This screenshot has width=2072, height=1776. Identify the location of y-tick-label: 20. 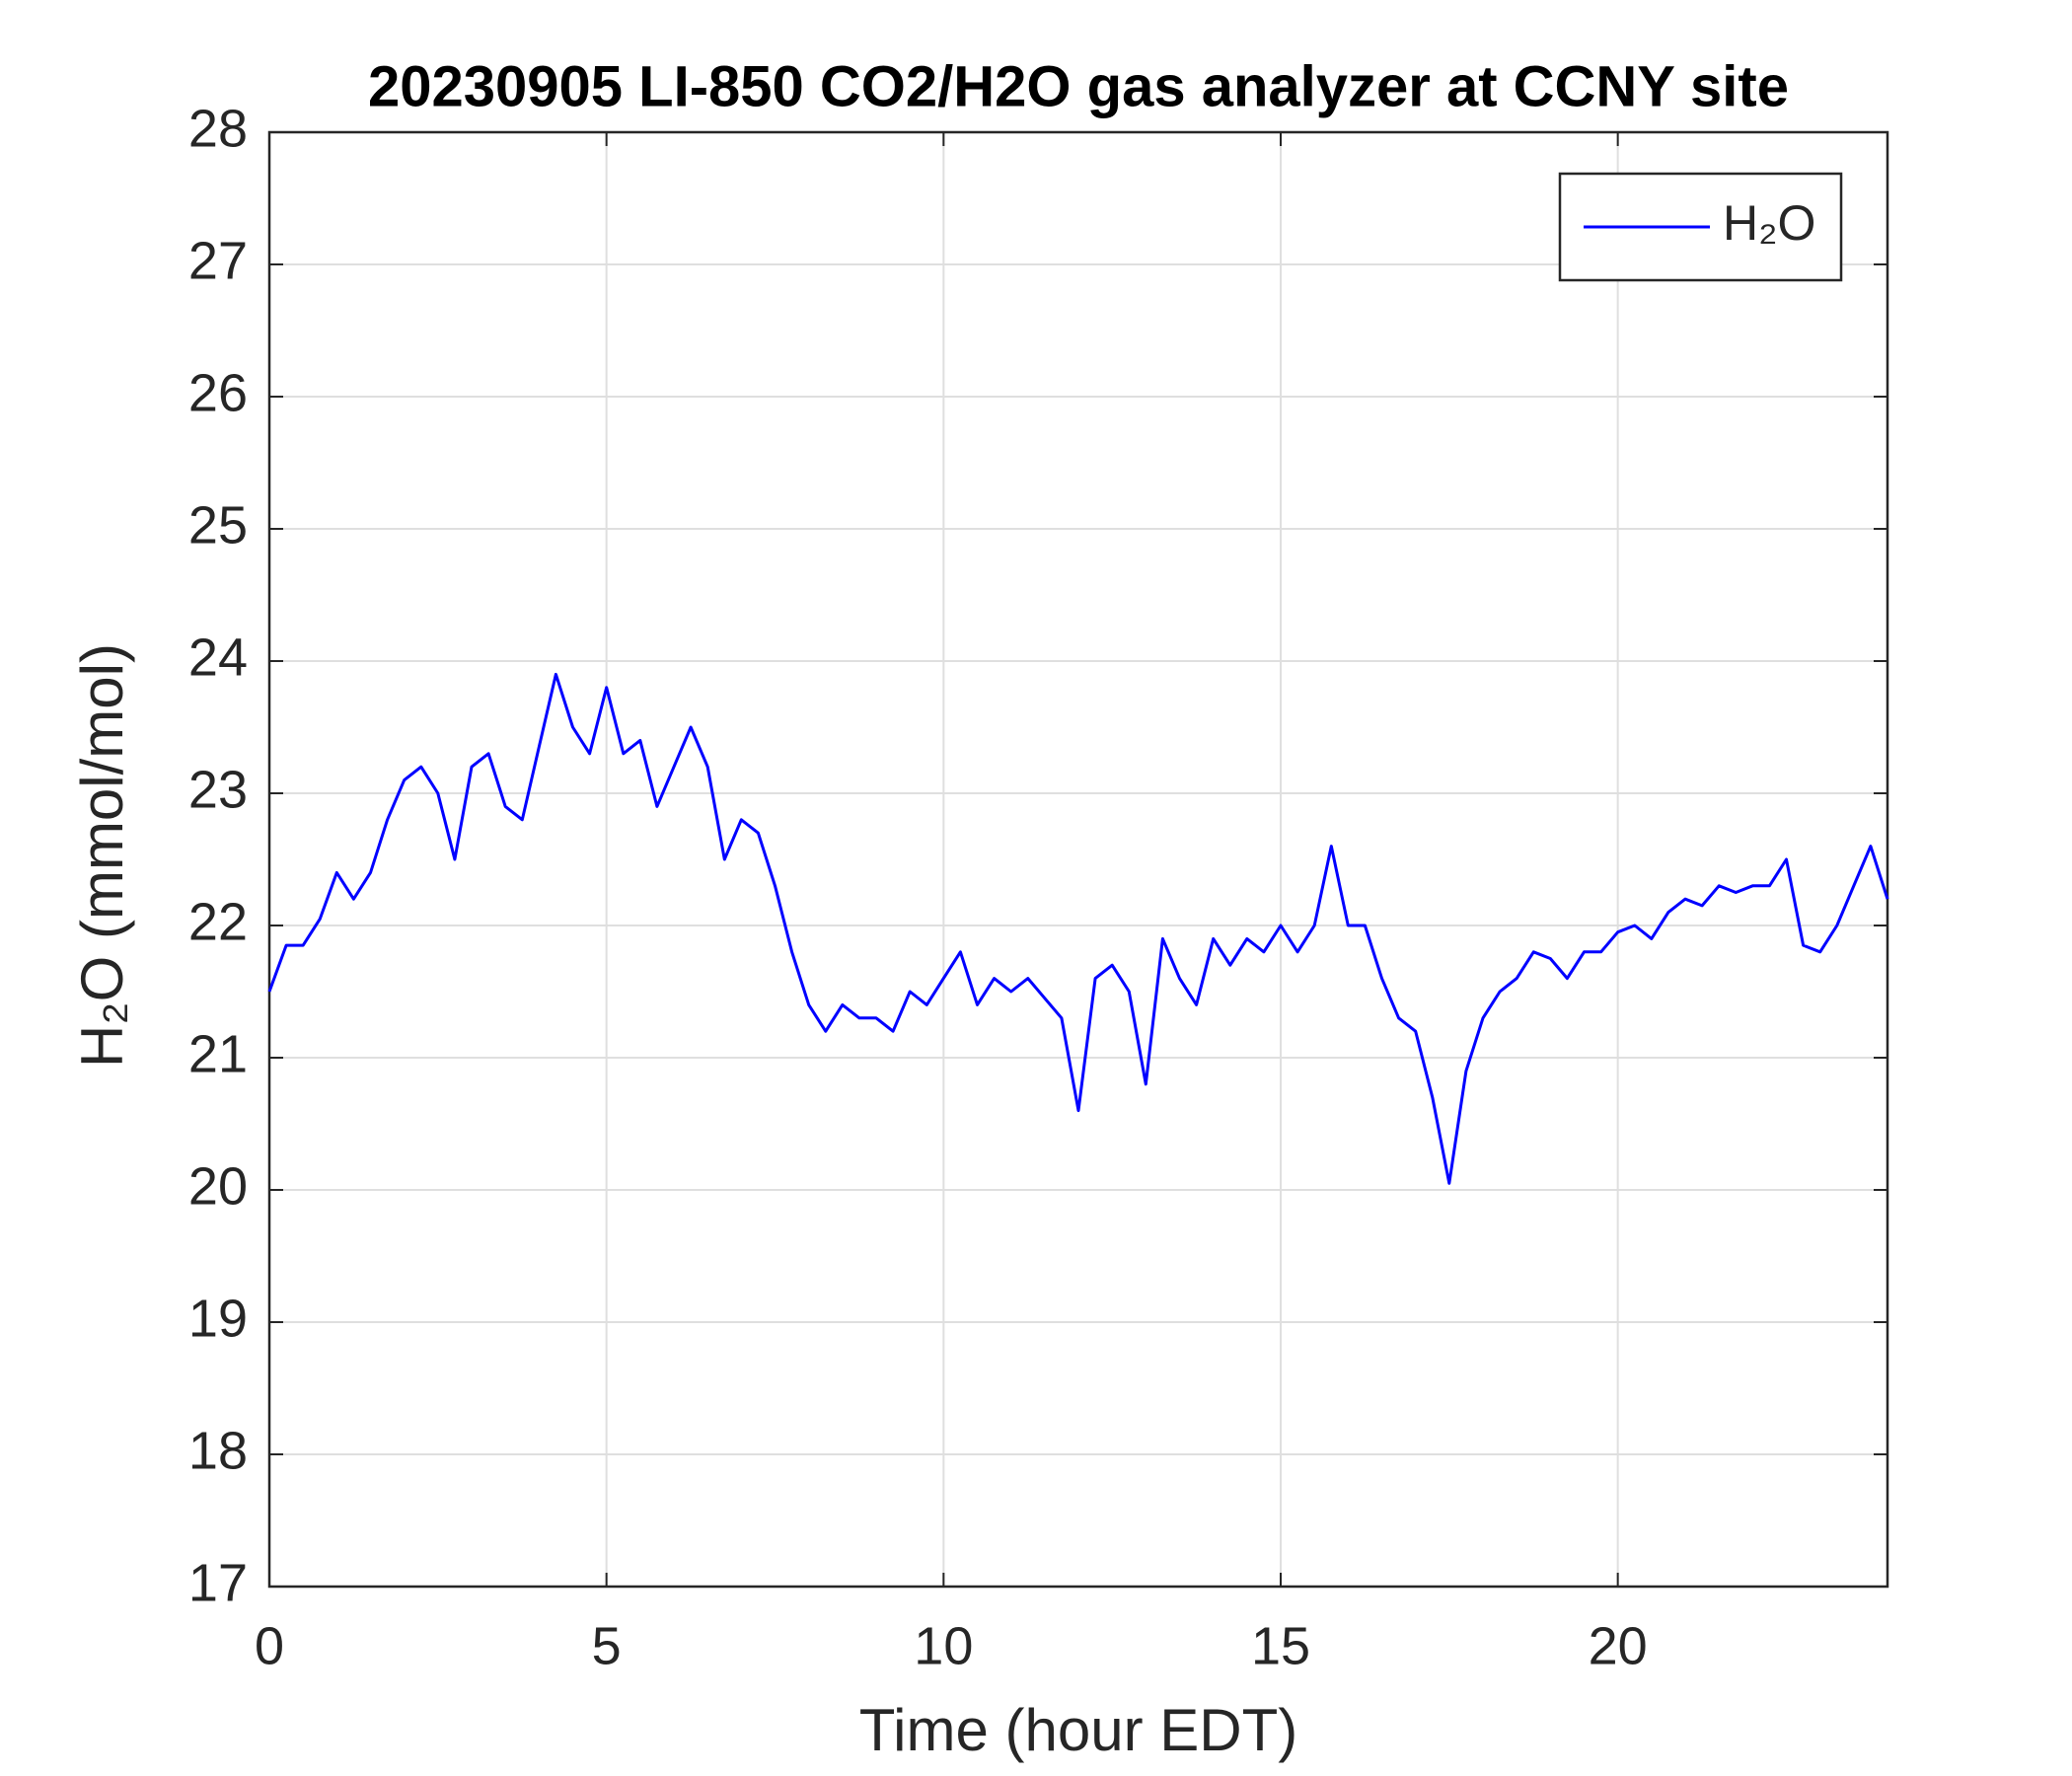
(218, 1186).